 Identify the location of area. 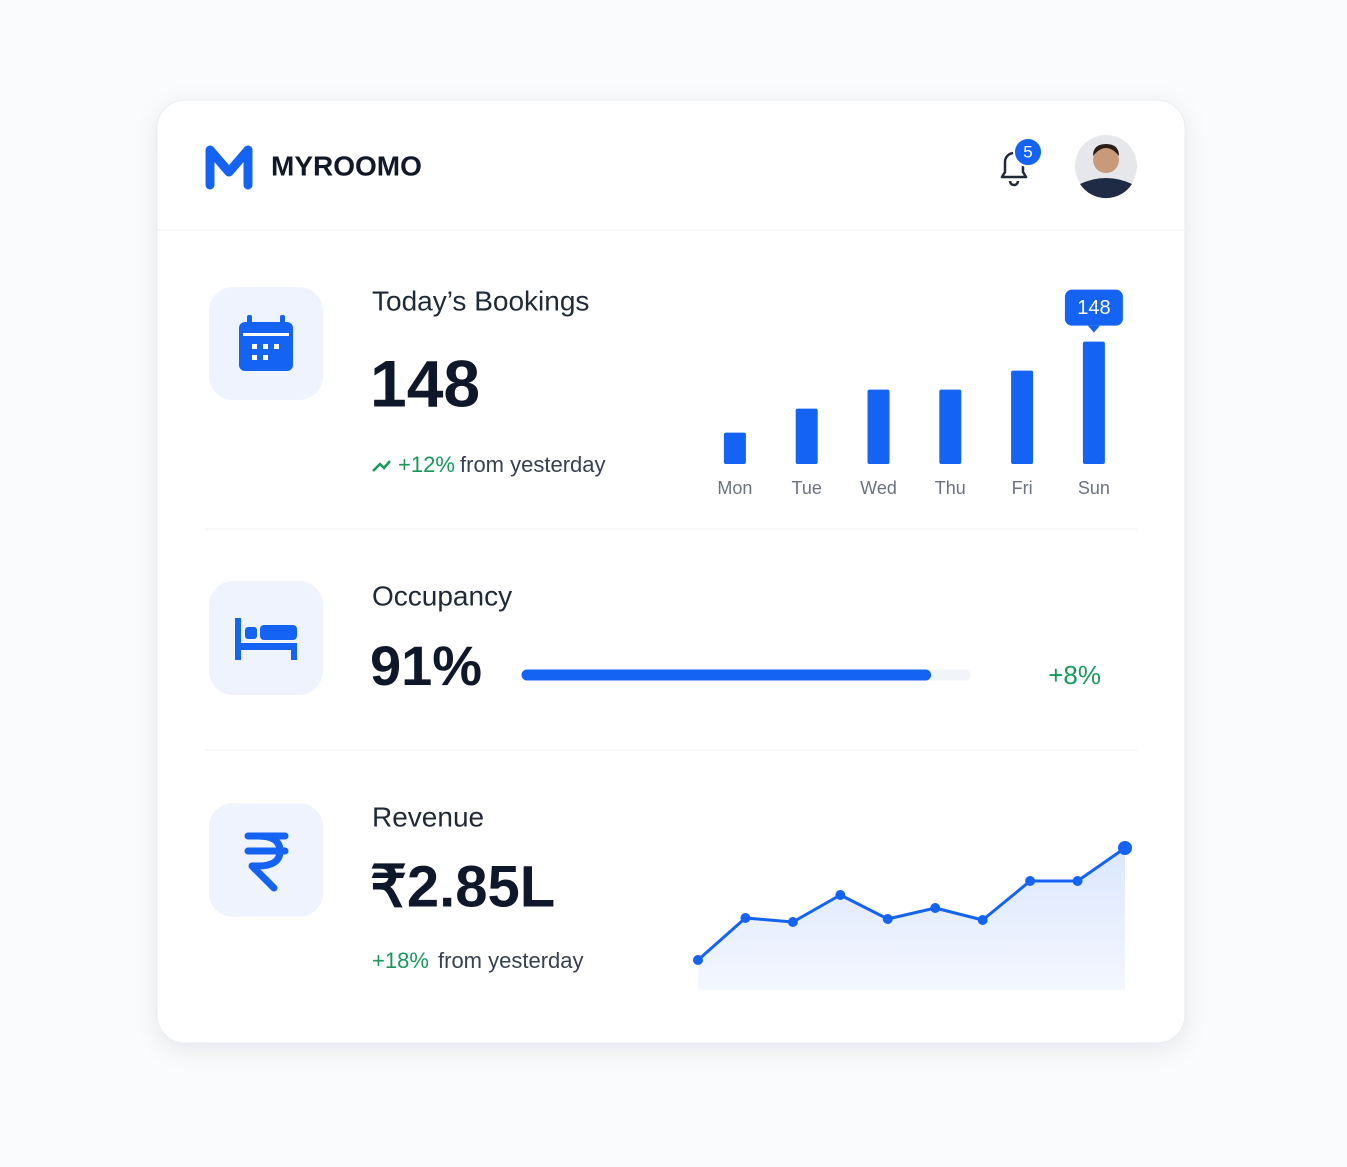
(911, 919).